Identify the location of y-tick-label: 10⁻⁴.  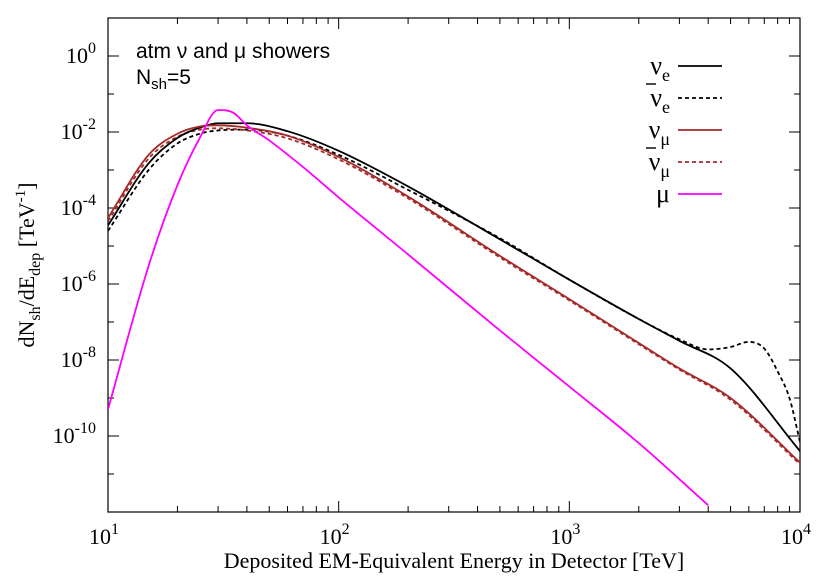
(78, 206).